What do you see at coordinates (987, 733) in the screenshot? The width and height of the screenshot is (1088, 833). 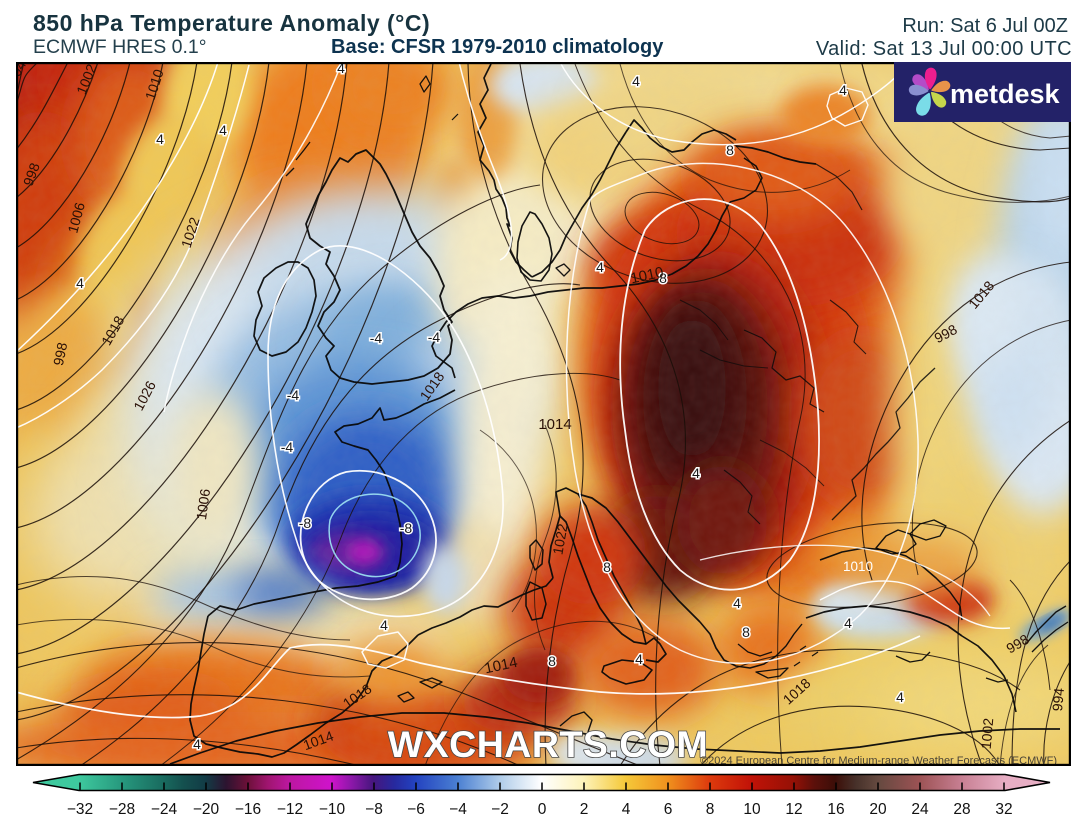 I see `svg-text: 1002` at bounding box center [987, 733].